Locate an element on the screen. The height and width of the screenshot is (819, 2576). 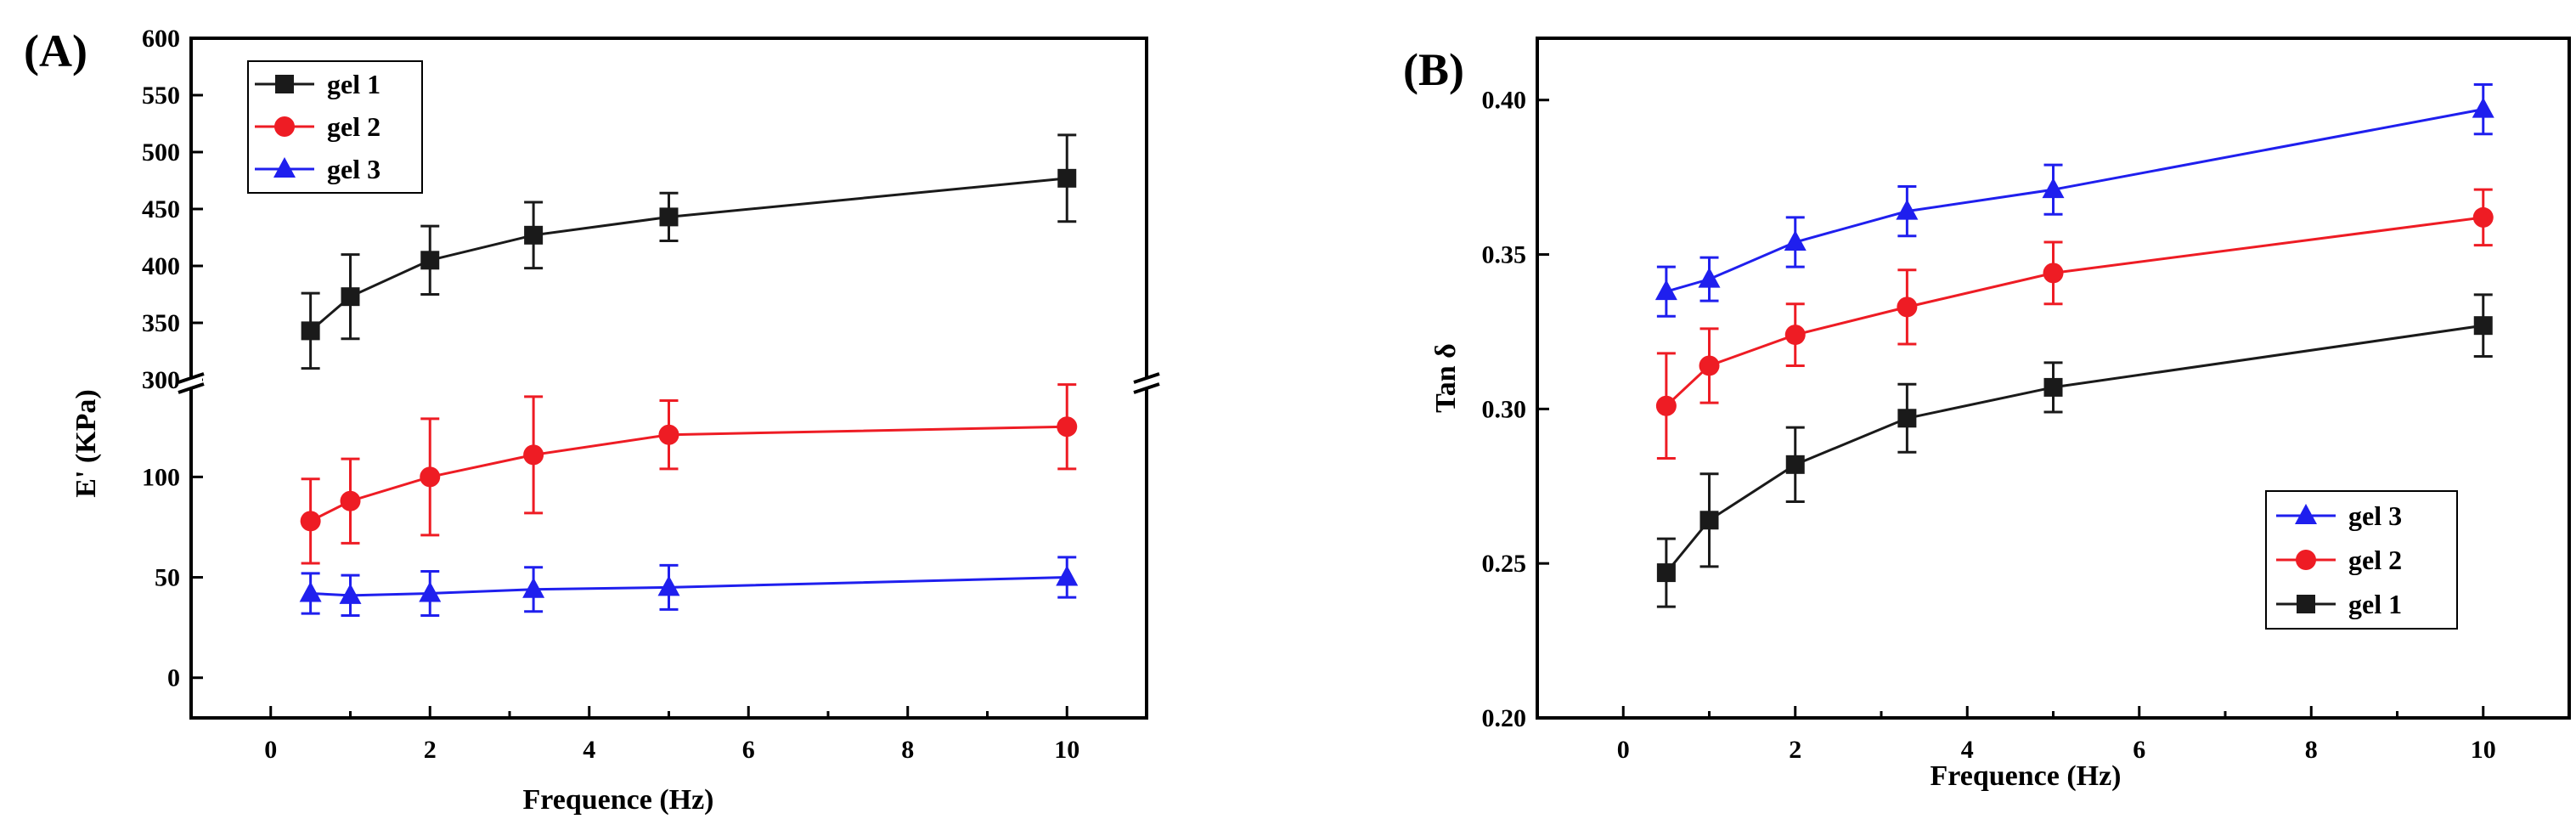
y-tick-label: 100 is located at coordinates (161, 477).